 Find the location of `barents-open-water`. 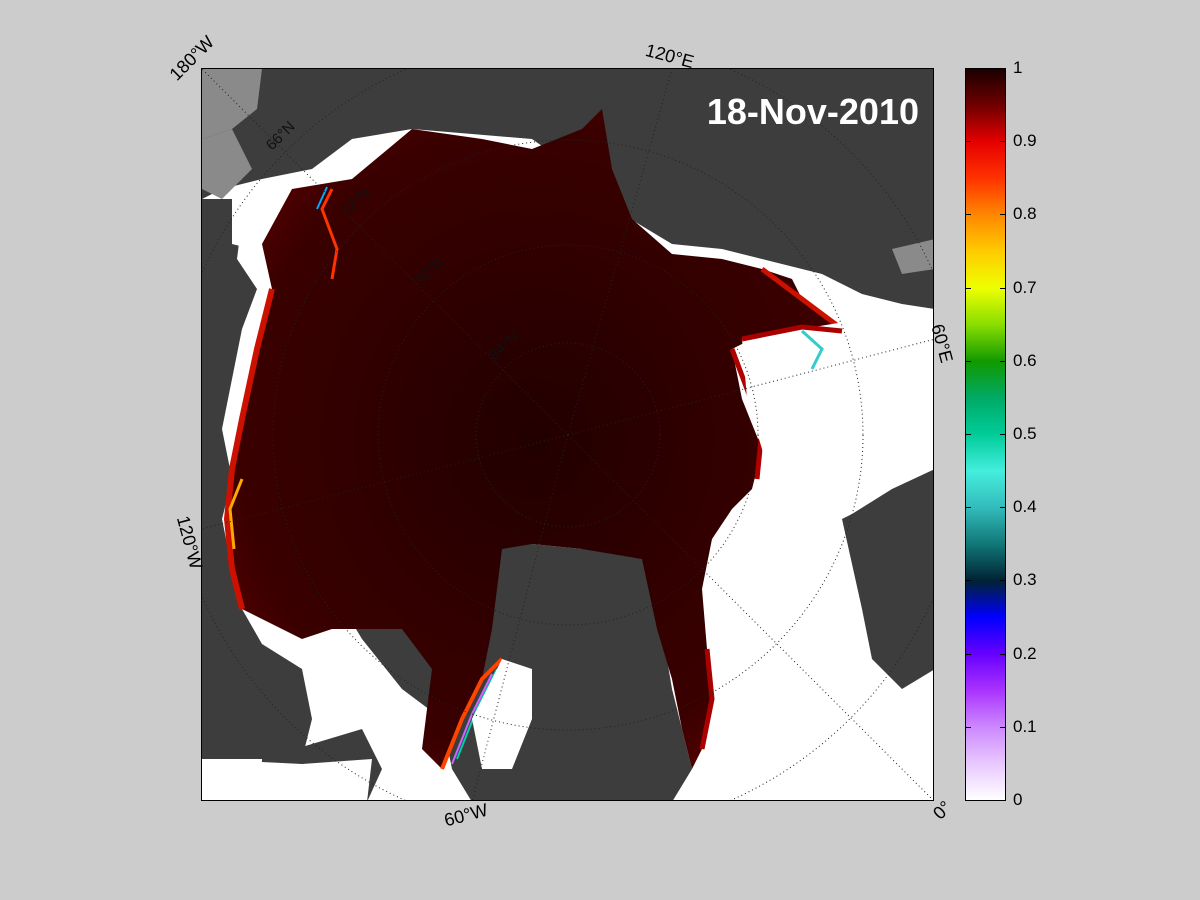

barents-open-water is located at coordinates (837, 414).